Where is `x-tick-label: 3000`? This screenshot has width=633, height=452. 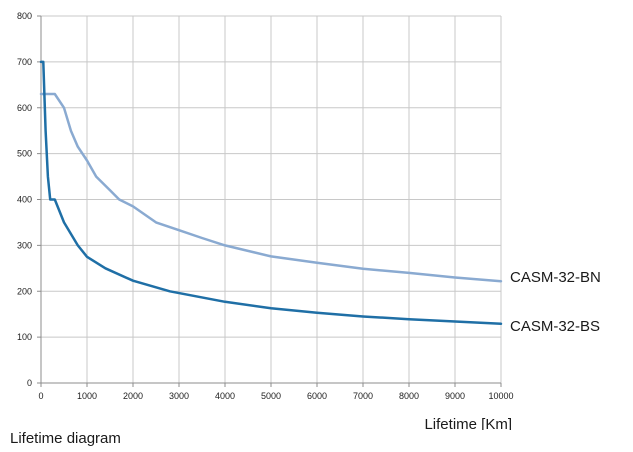 x-tick-label: 3000 is located at coordinates (179, 396).